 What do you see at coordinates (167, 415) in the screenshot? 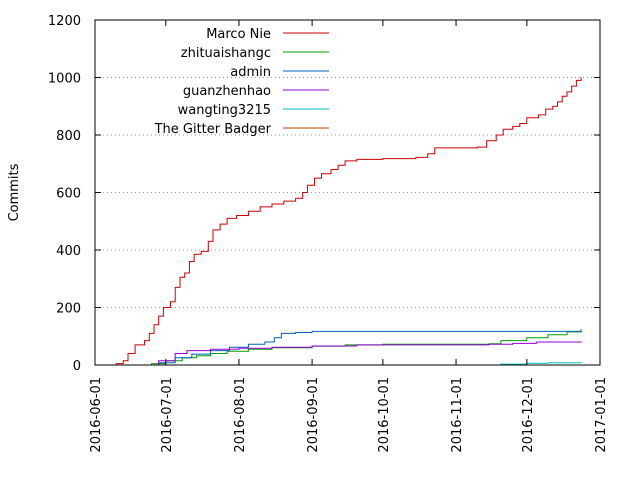
I see `x-tick-label-1: 2016-07-01` at bounding box center [167, 415].